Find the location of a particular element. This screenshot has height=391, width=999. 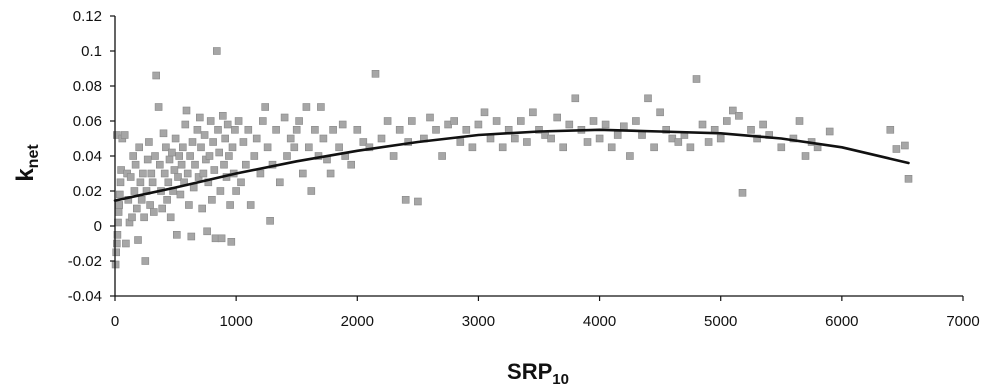

x-tick-label: 6000 is located at coordinates (841, 321).